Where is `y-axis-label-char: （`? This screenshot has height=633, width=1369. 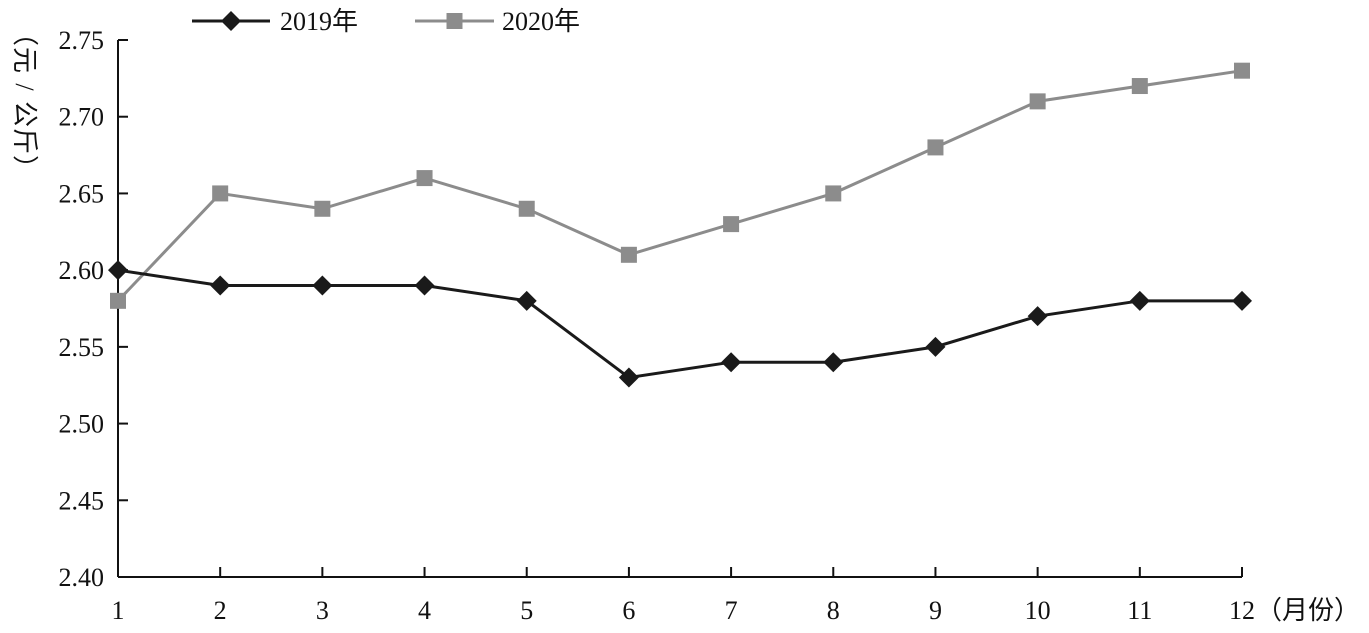 y-axis-label-char: （ is located at coordinates (24, 33).